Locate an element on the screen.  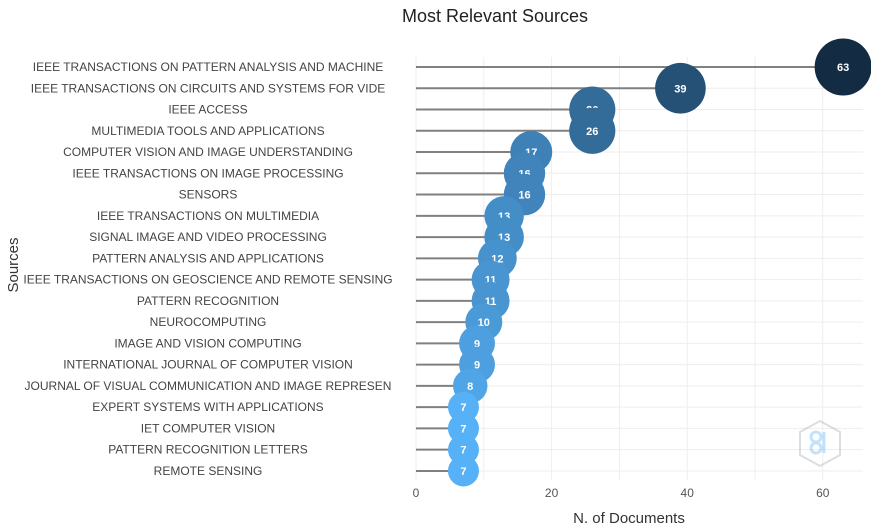
x-tick-label: 60 is located at coordinates (823, 493).